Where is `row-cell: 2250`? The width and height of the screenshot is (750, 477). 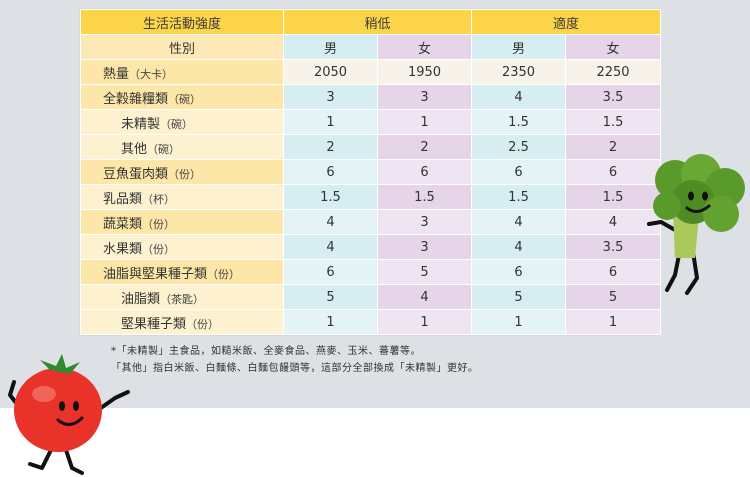
row-cell: 2250 is located at coordinates (613, 72).